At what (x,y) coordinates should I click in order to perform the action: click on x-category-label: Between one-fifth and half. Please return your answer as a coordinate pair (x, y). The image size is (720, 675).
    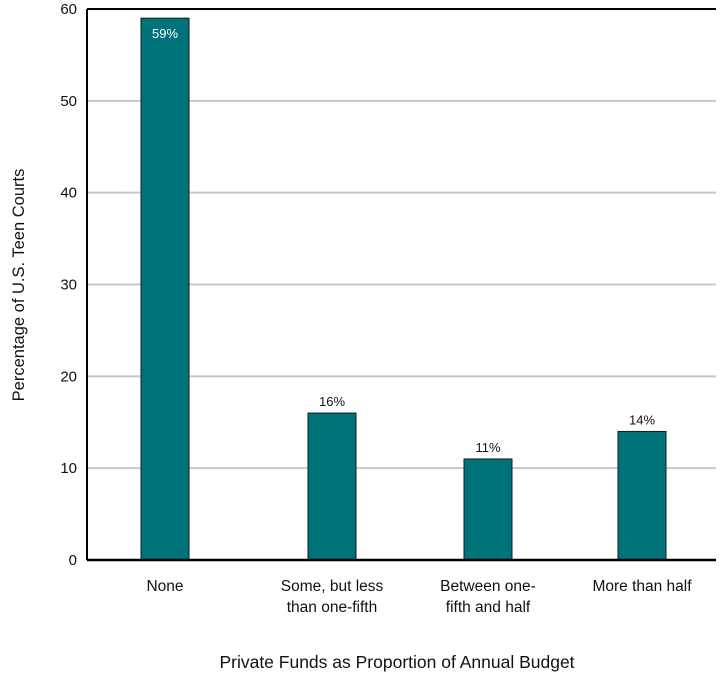
    Looking at the image, I should click on (488, 597).